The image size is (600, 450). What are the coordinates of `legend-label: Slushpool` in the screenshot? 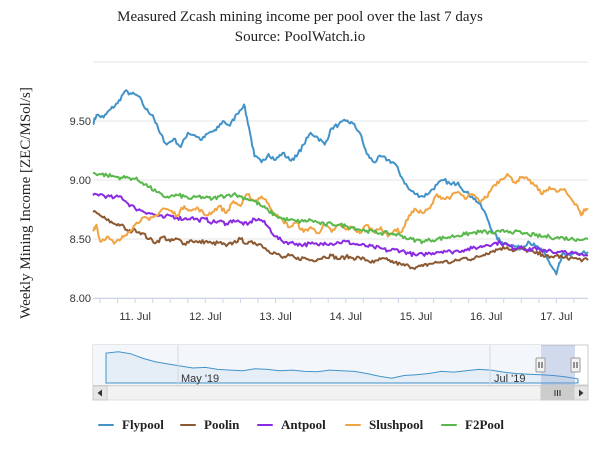 It's located at (396, 424).